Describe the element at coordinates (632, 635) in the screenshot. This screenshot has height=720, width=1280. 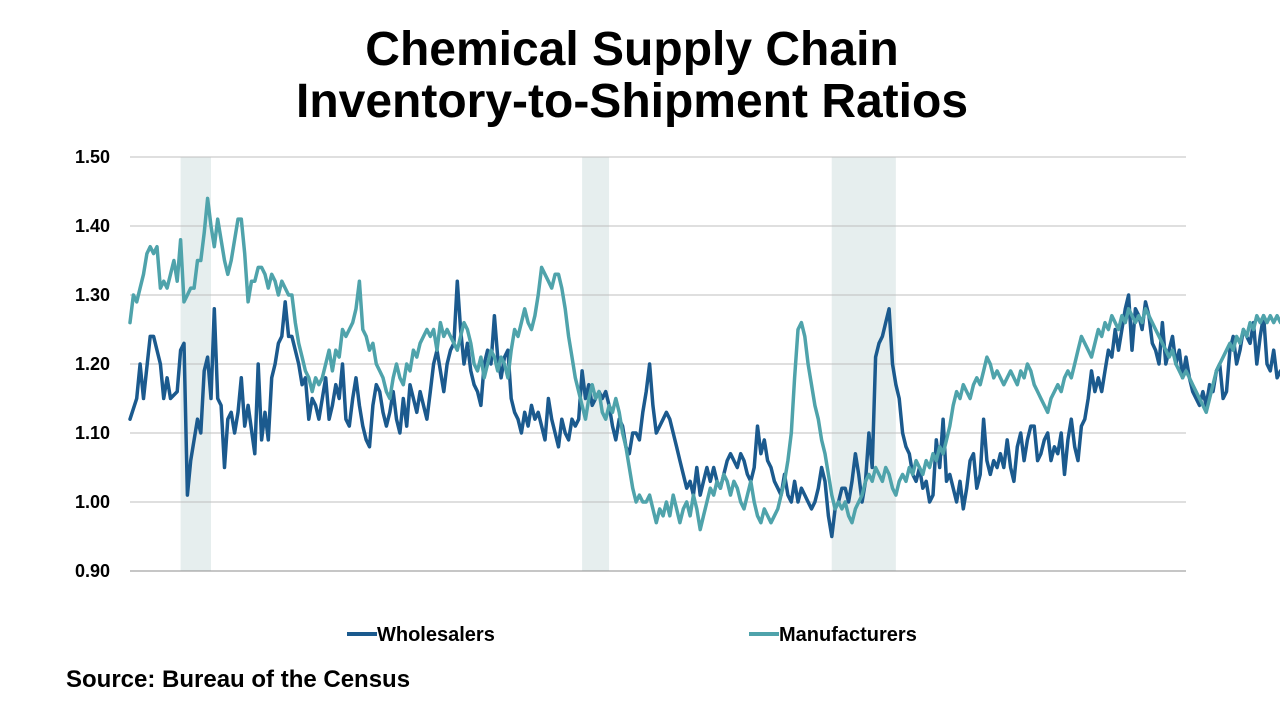
I see `legend: Wholesalers Manufacturers` at that location.